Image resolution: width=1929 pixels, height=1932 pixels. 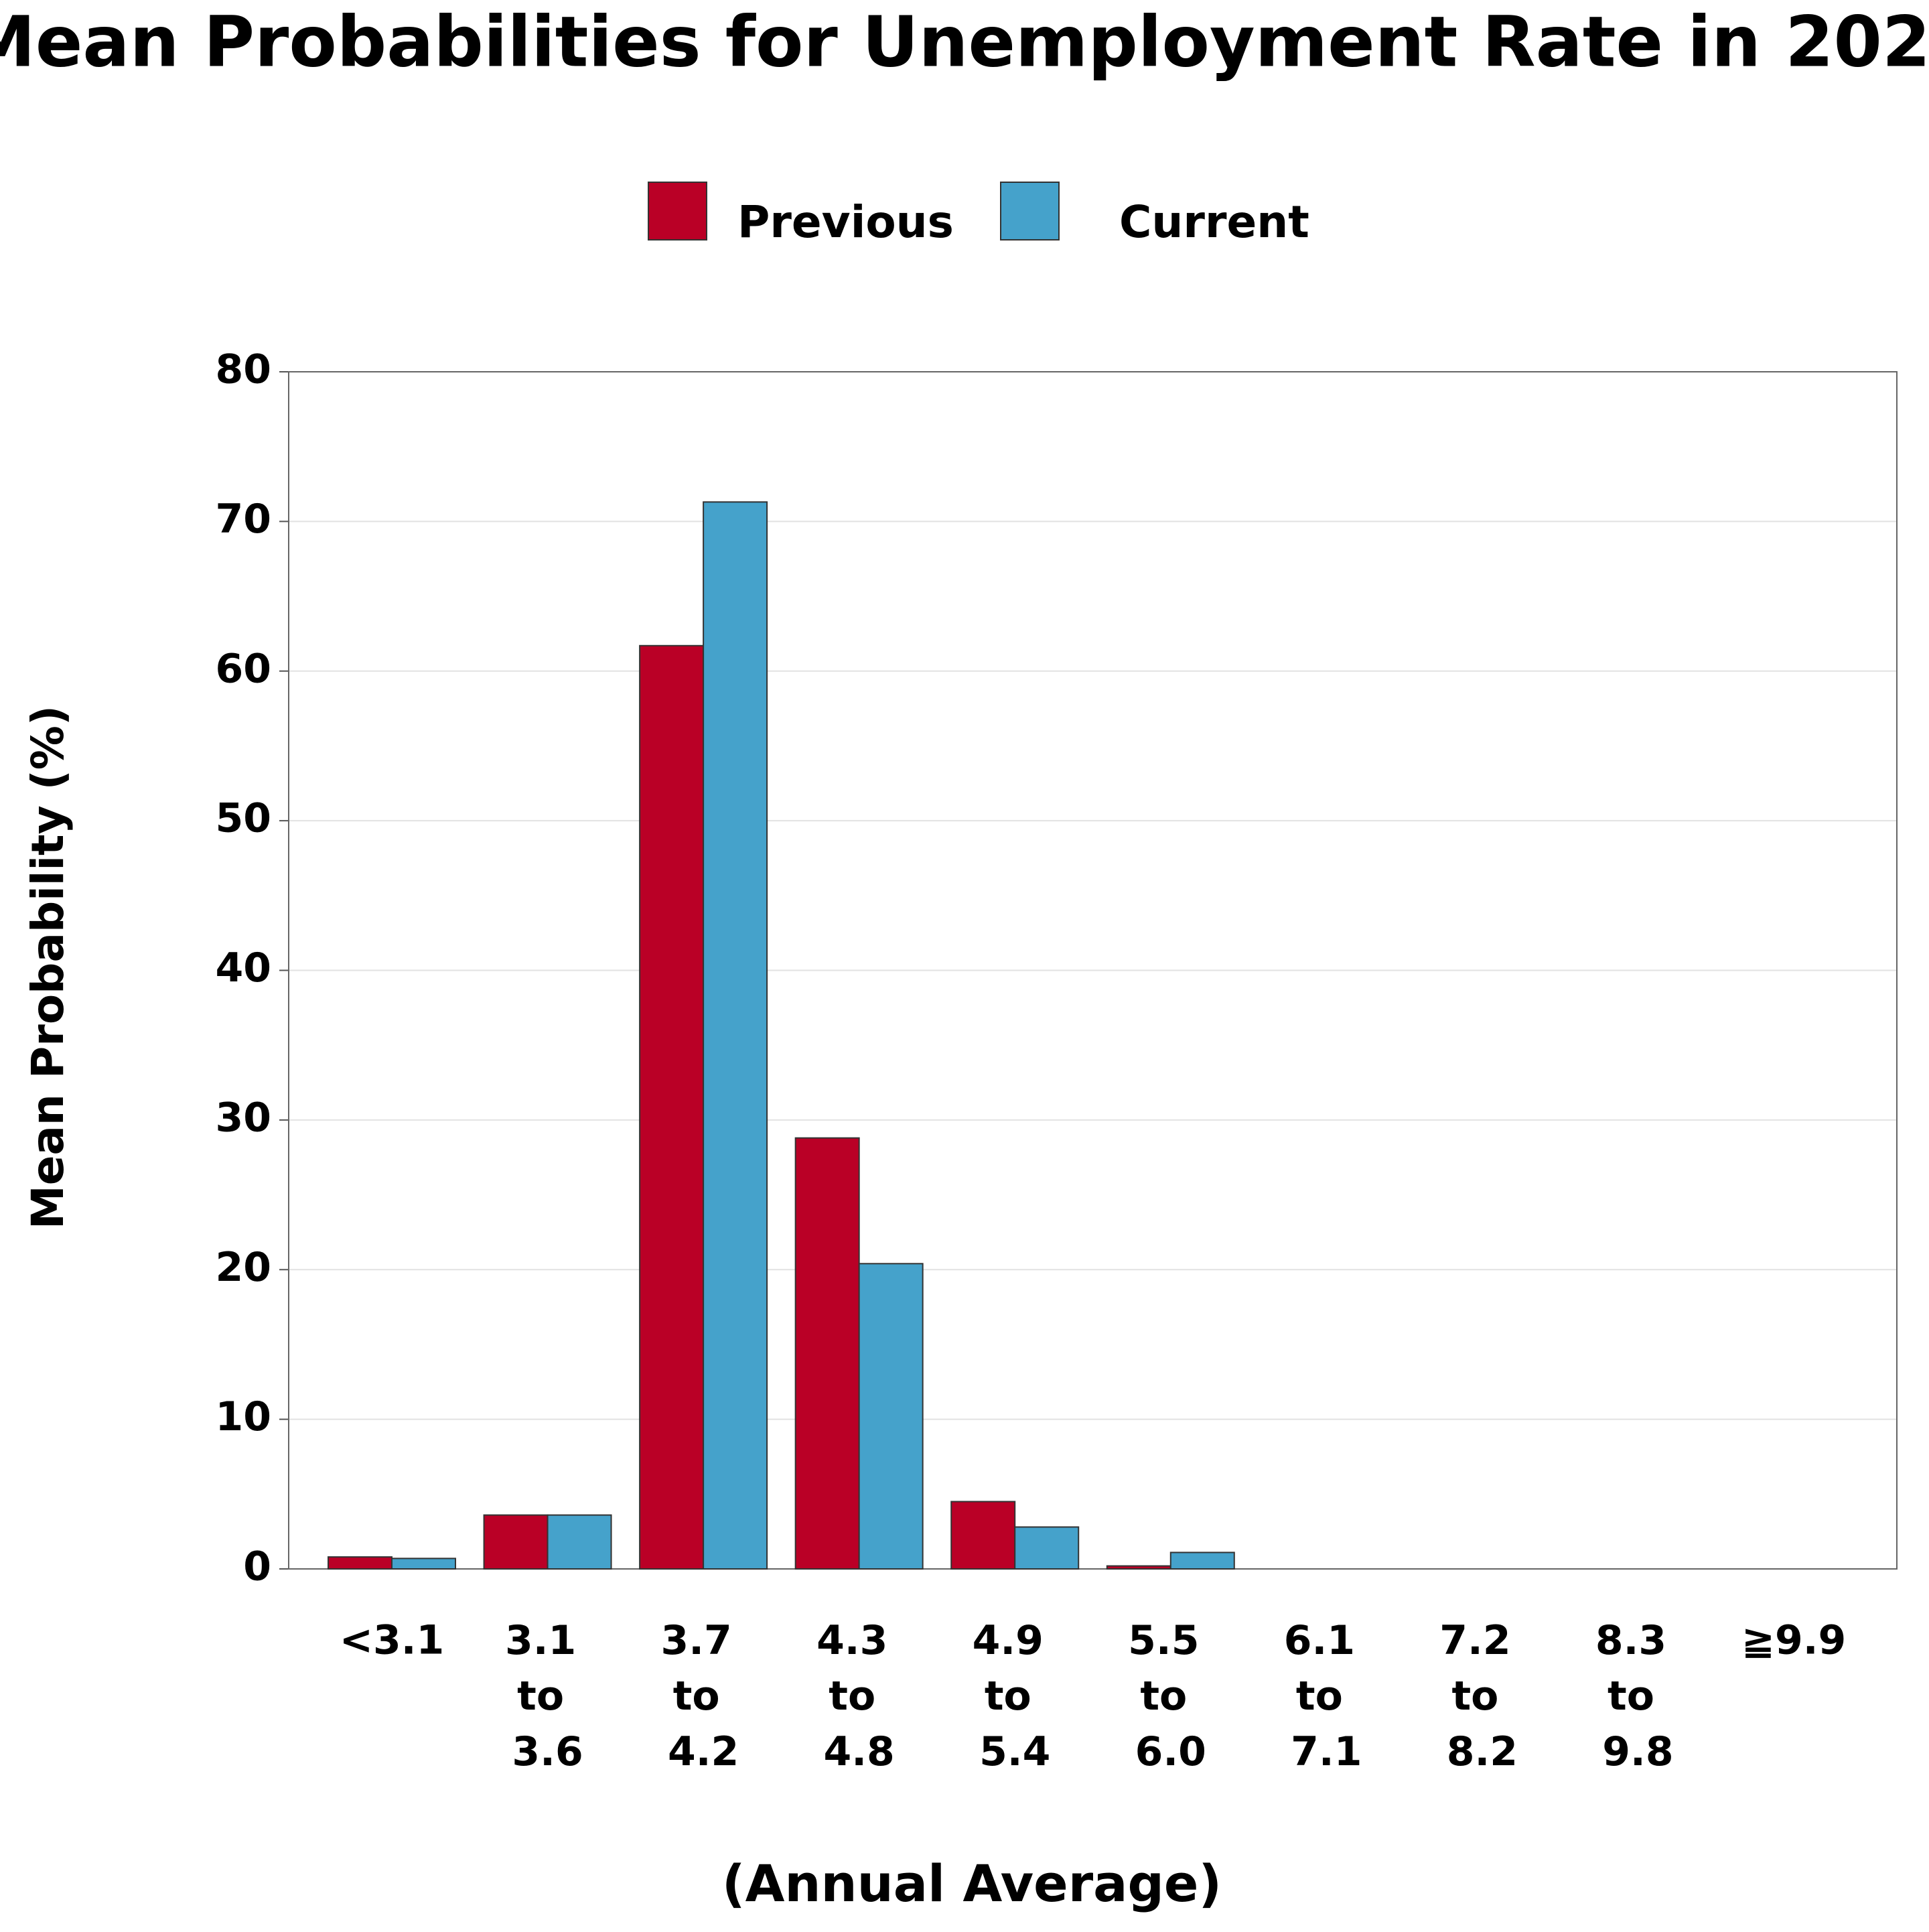 What do you see at coordinates (244, 1267) in the screenshot?
I see `y-tick-label: 20` at bounding box center [244, 1267].